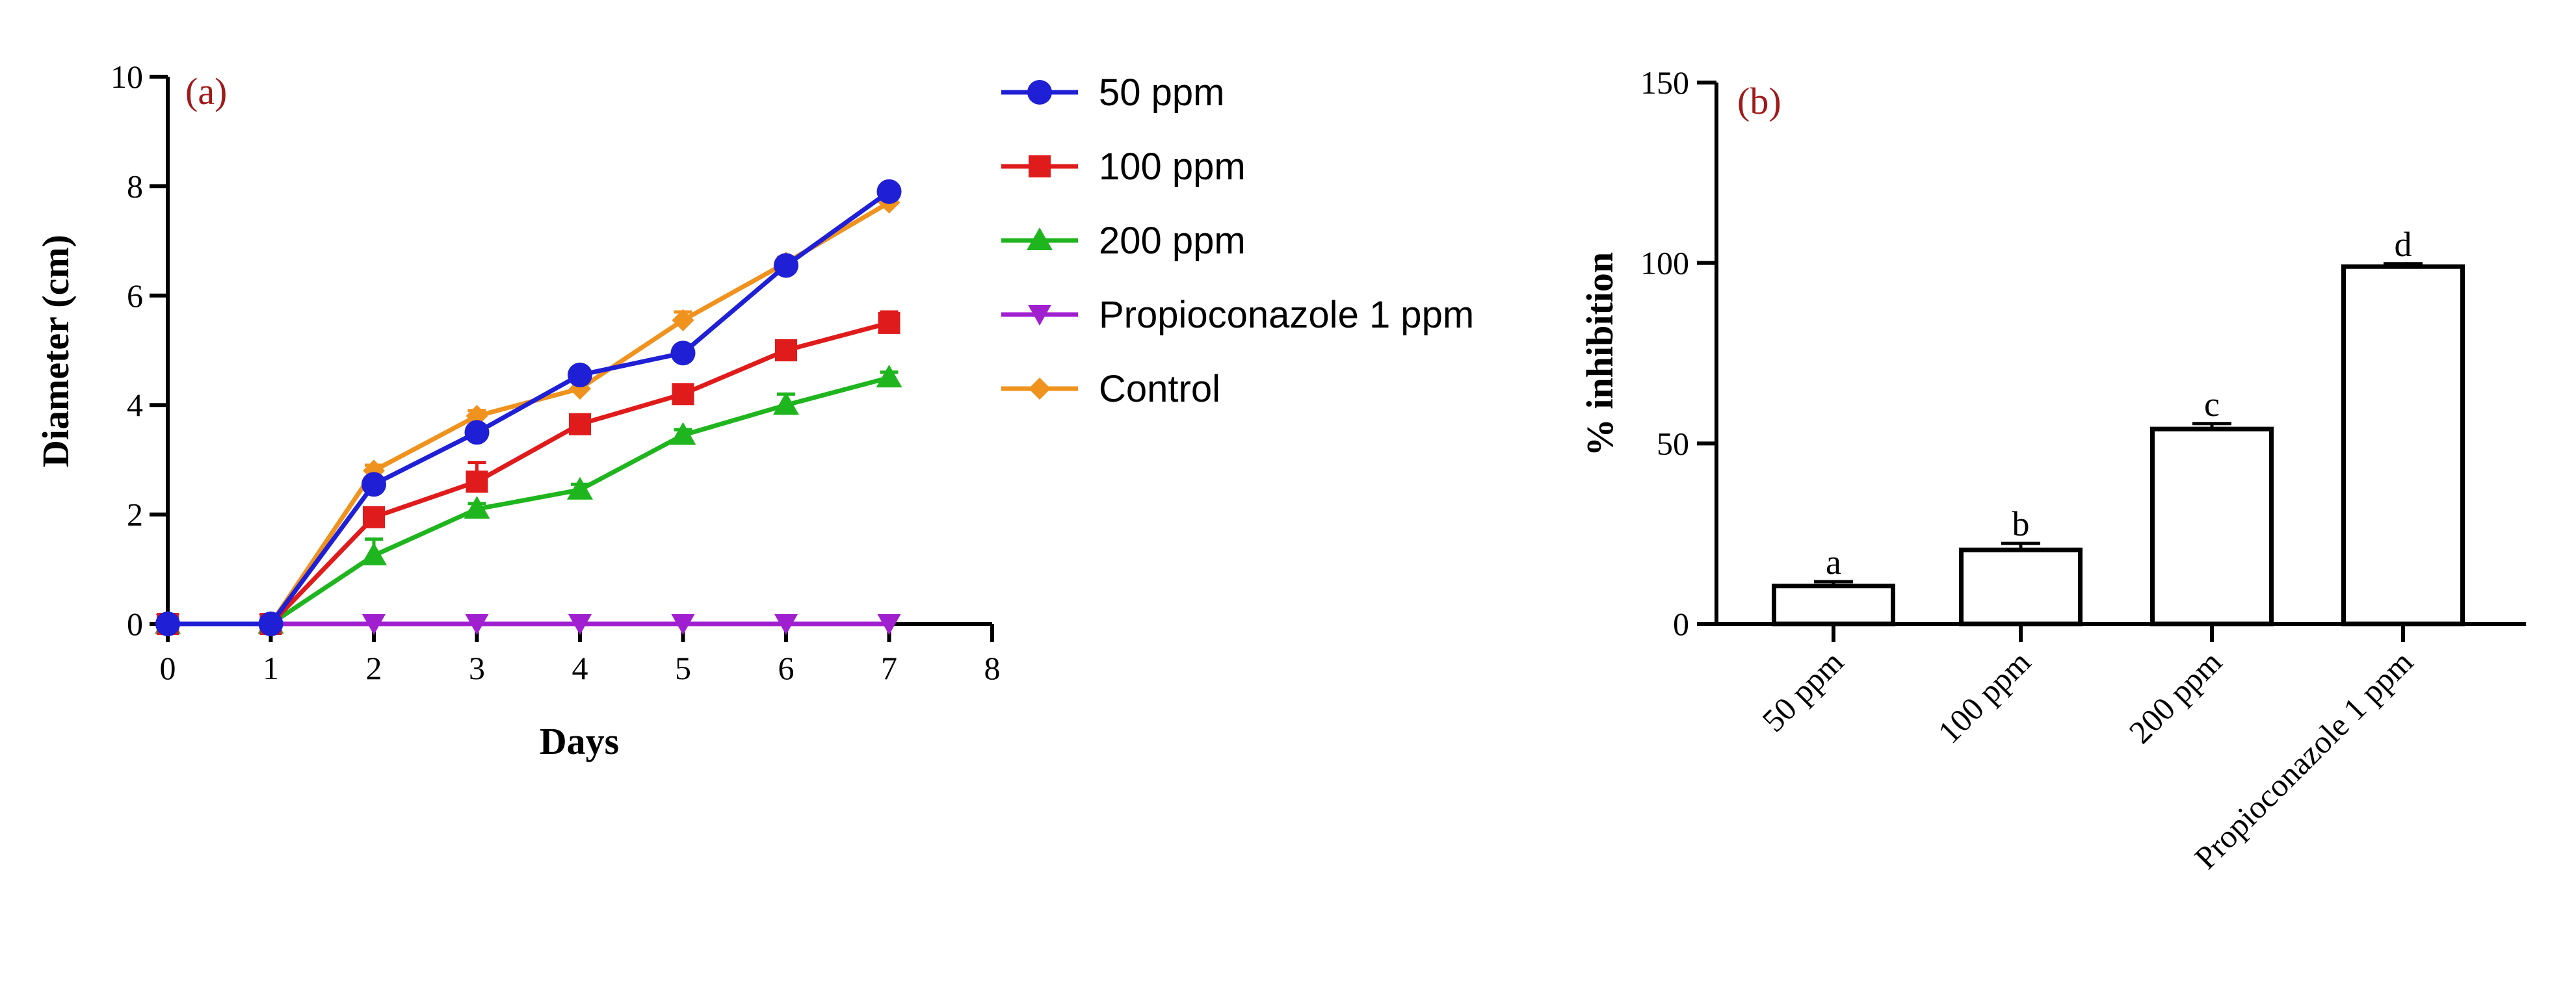 Image resolution: width=2576 pixels, height=982 pixels. Describe the element at coordinates (1172, 167) in the screenshot. I see `legend-label: 100 ppm` at that location.